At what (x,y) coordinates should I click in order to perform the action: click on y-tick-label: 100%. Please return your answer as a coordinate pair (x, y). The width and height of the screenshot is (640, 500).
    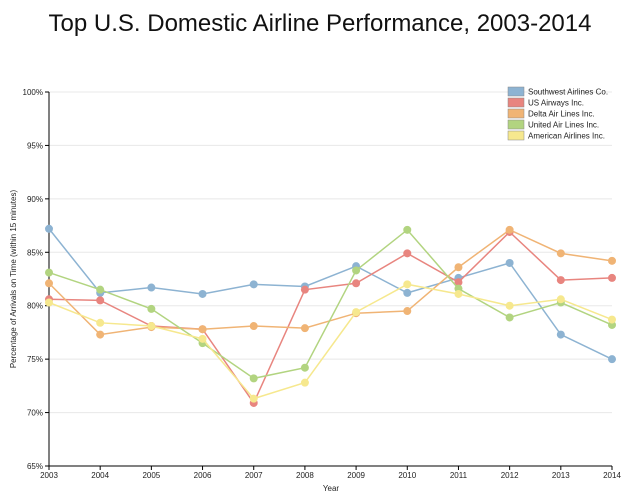
    Looking at the image, I should click on (33, 92).